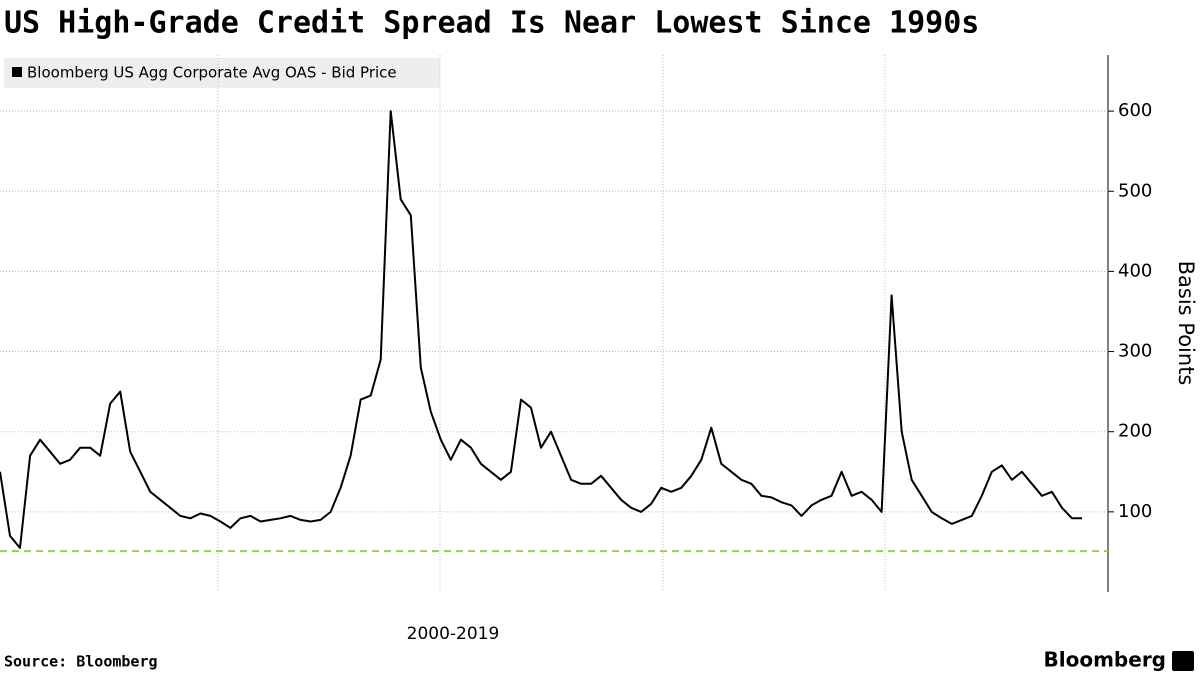 The image size is (1200, 675). I want to click on brand-logo: Bloomberg, so click(1105, 660).